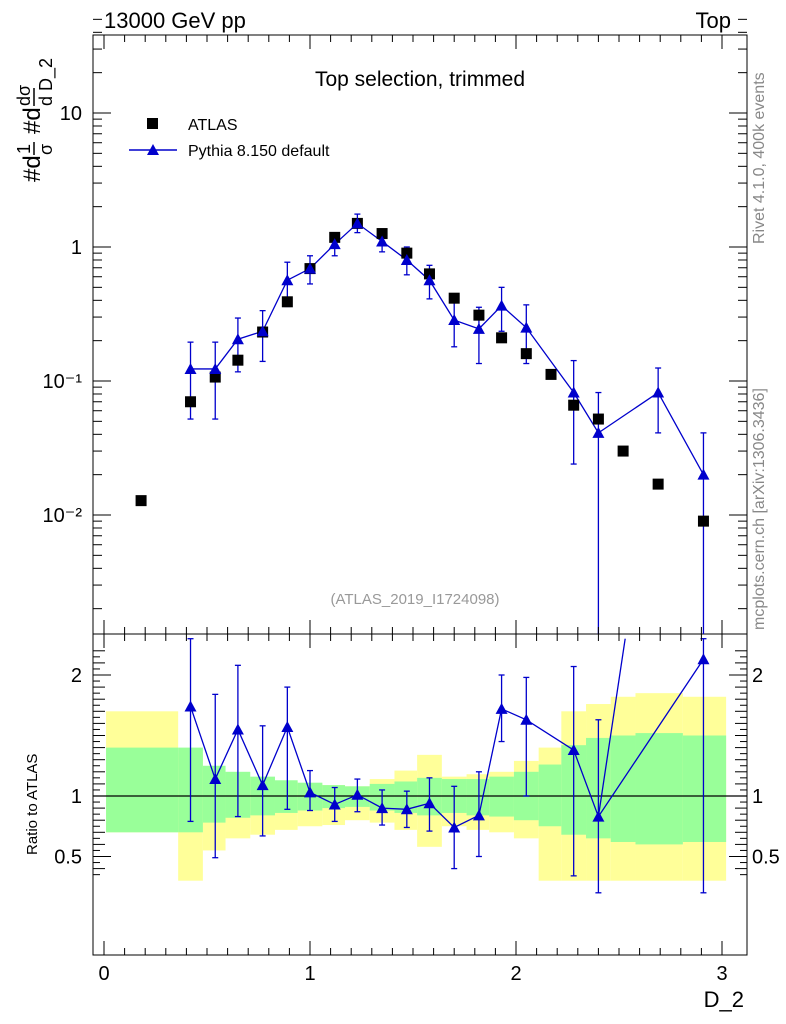 The image size is (786, 1024). Describe the element at coordinates (515, 974) in the screenshot. I see `x-tick-label: 2` at that location.